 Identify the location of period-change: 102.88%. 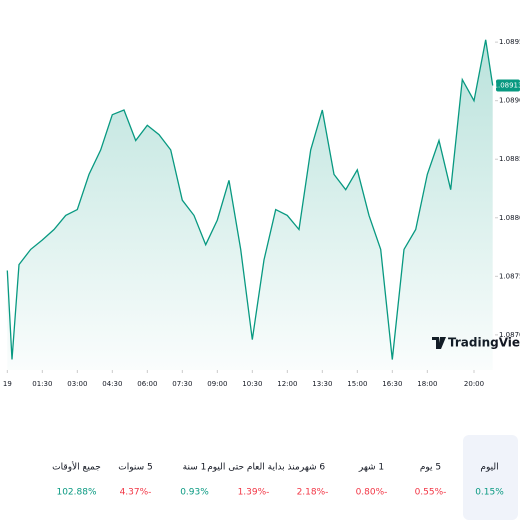
(76, 493).